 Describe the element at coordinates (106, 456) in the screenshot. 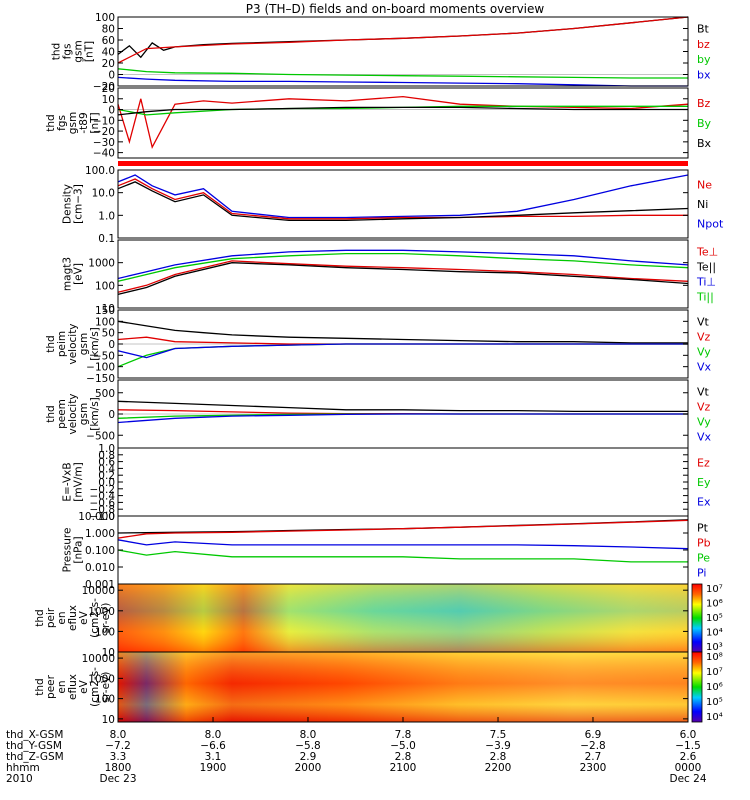

I see `y-tick-label: 0.8` at that location.